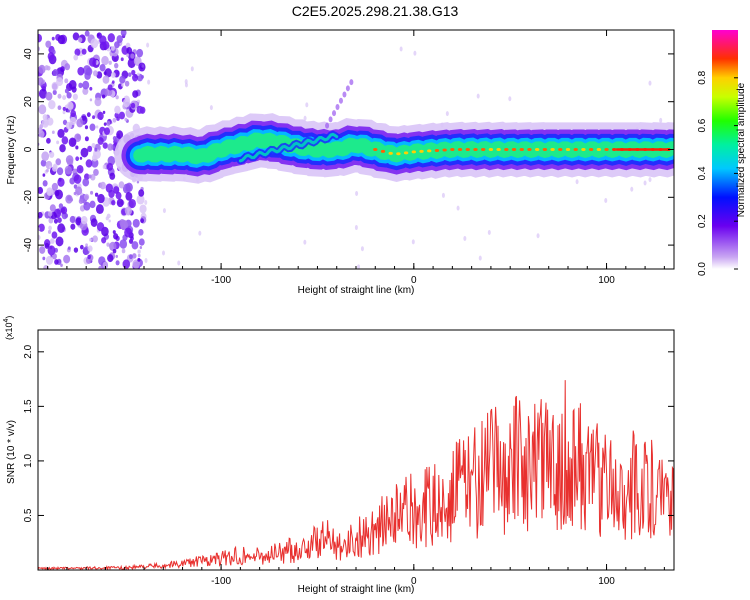  I want to click on colorbar-tick-label: 0.0, so click(702, 269).